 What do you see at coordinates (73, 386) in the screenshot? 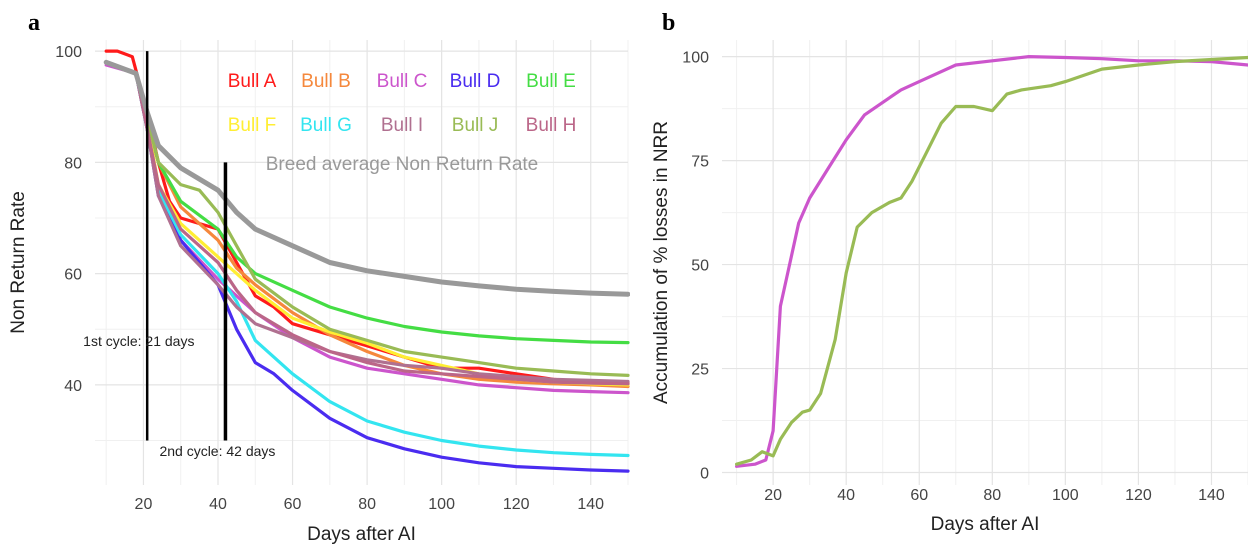
I see `y-tick-label: 40` at bounding box center [73, 386].